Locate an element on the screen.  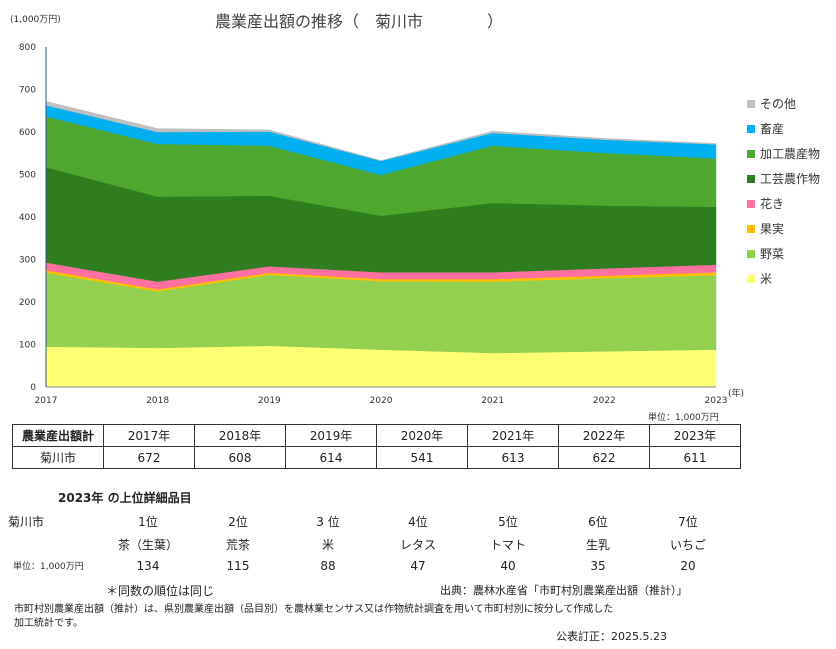
rank-label: 3 位 is located at coordinates (328, 522).